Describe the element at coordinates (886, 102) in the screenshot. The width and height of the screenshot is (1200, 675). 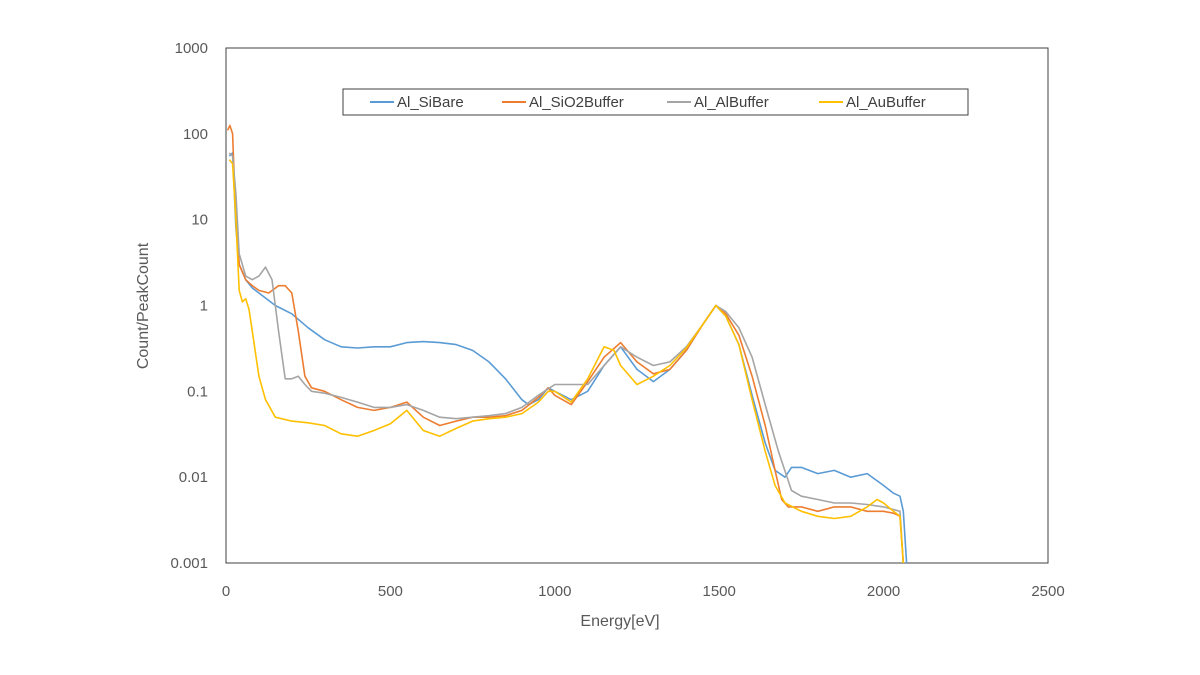
I see `legend-label-al-aubuffer: Al_AuBuffer` at that location.